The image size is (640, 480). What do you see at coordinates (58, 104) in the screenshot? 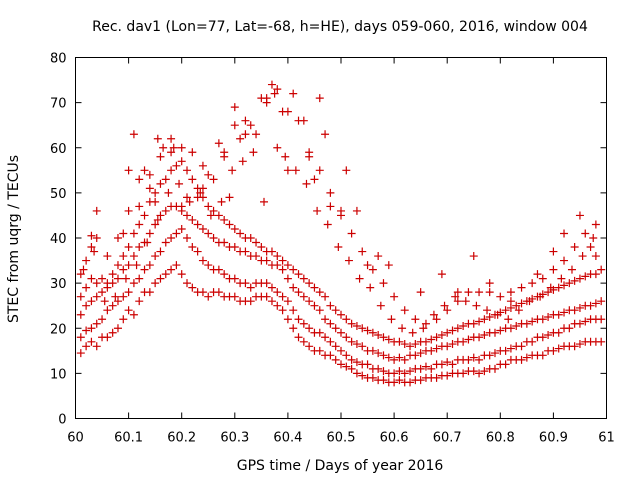
I see `y-tick-label: 70` at bounding box center [58, 104].